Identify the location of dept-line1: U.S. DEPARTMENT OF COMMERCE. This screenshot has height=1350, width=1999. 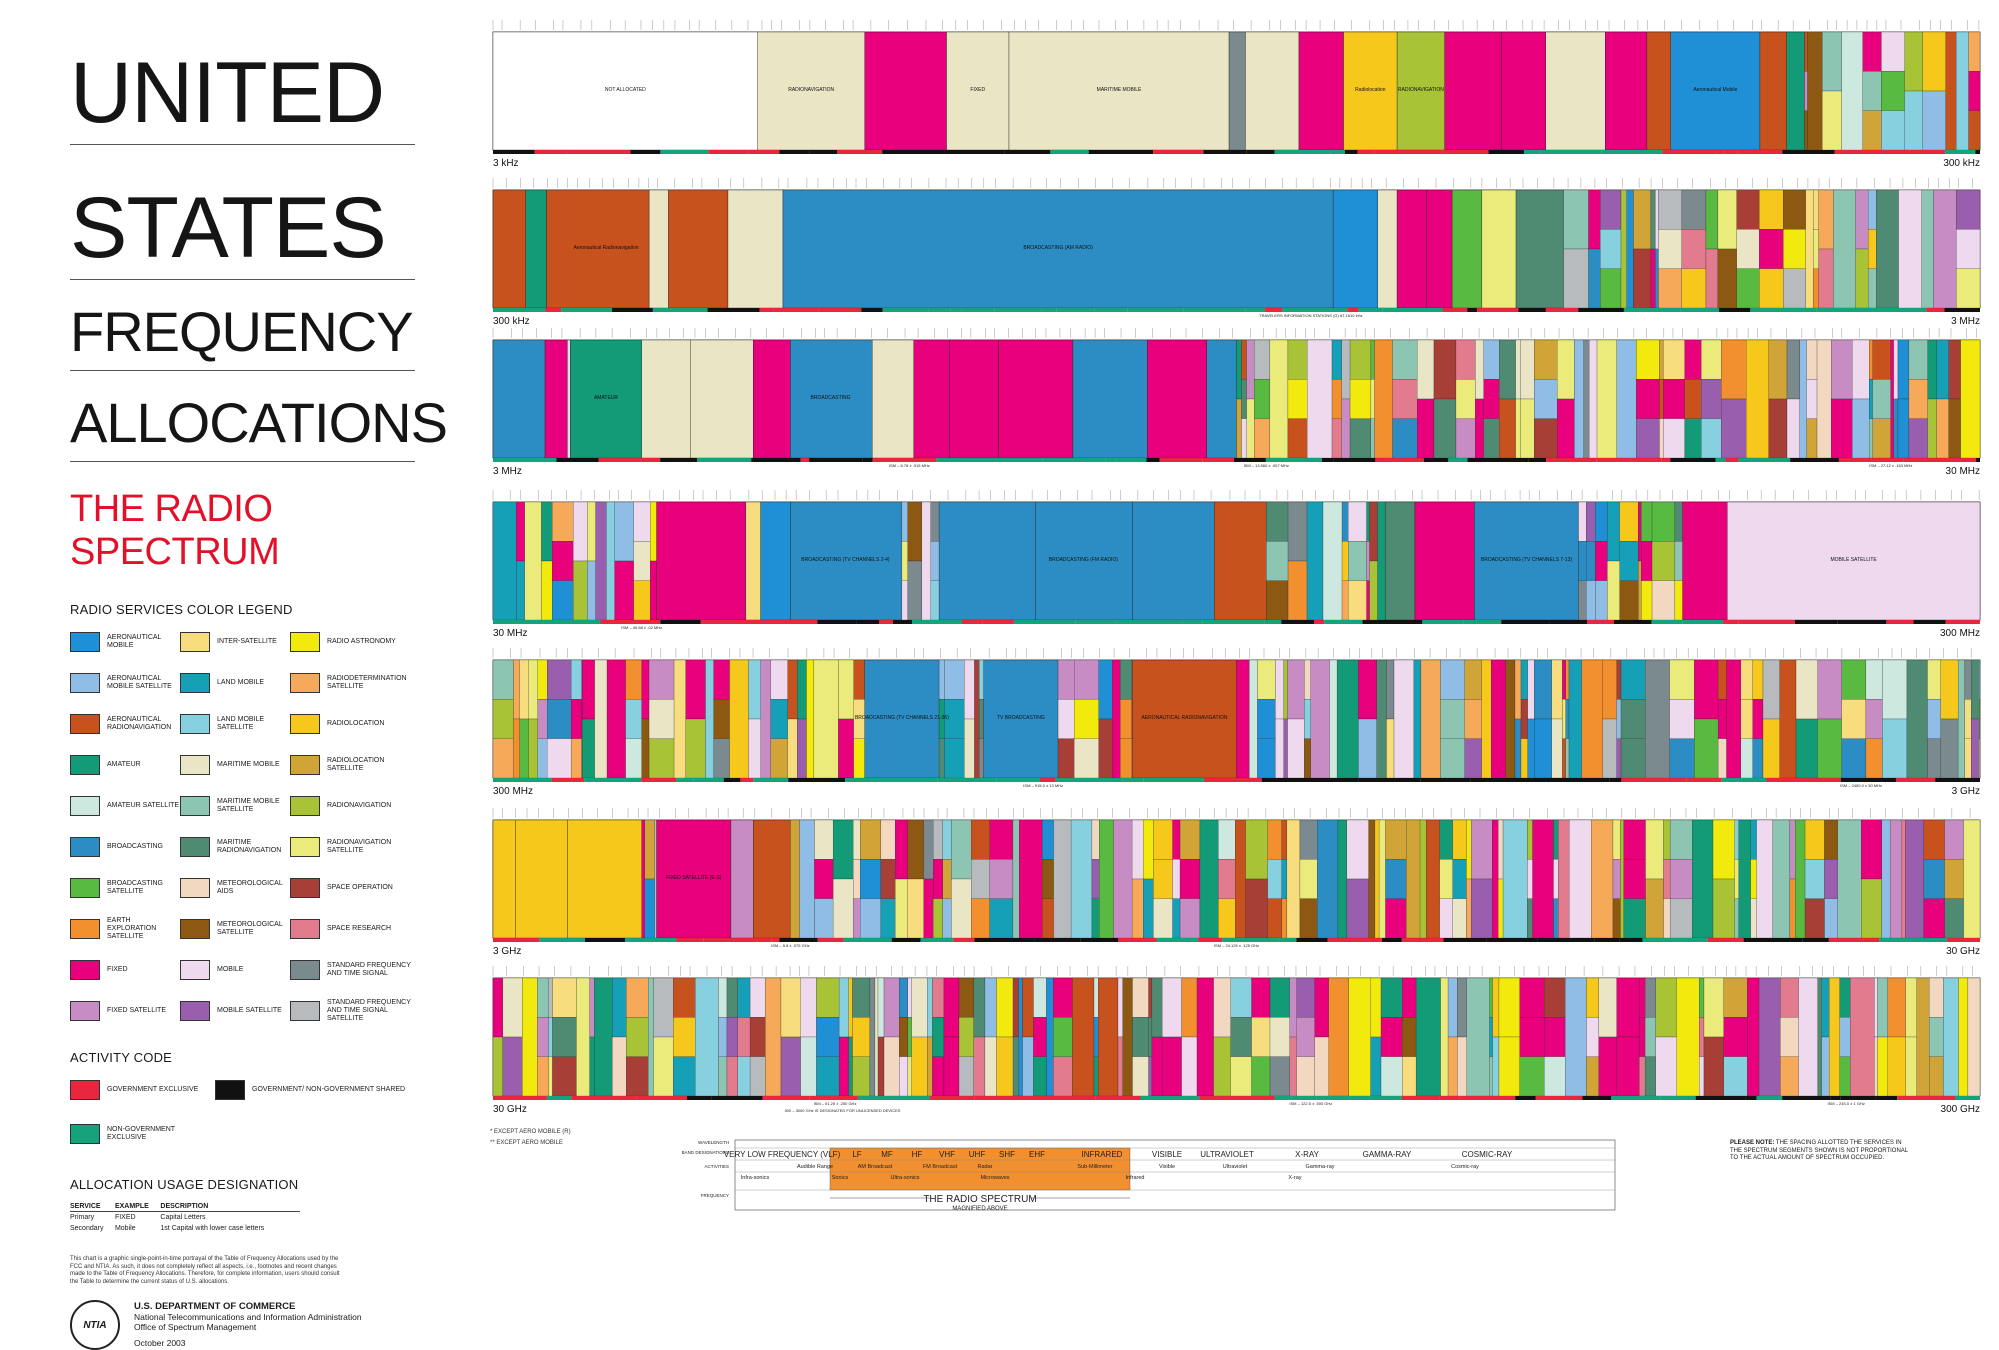
(248, 1307).